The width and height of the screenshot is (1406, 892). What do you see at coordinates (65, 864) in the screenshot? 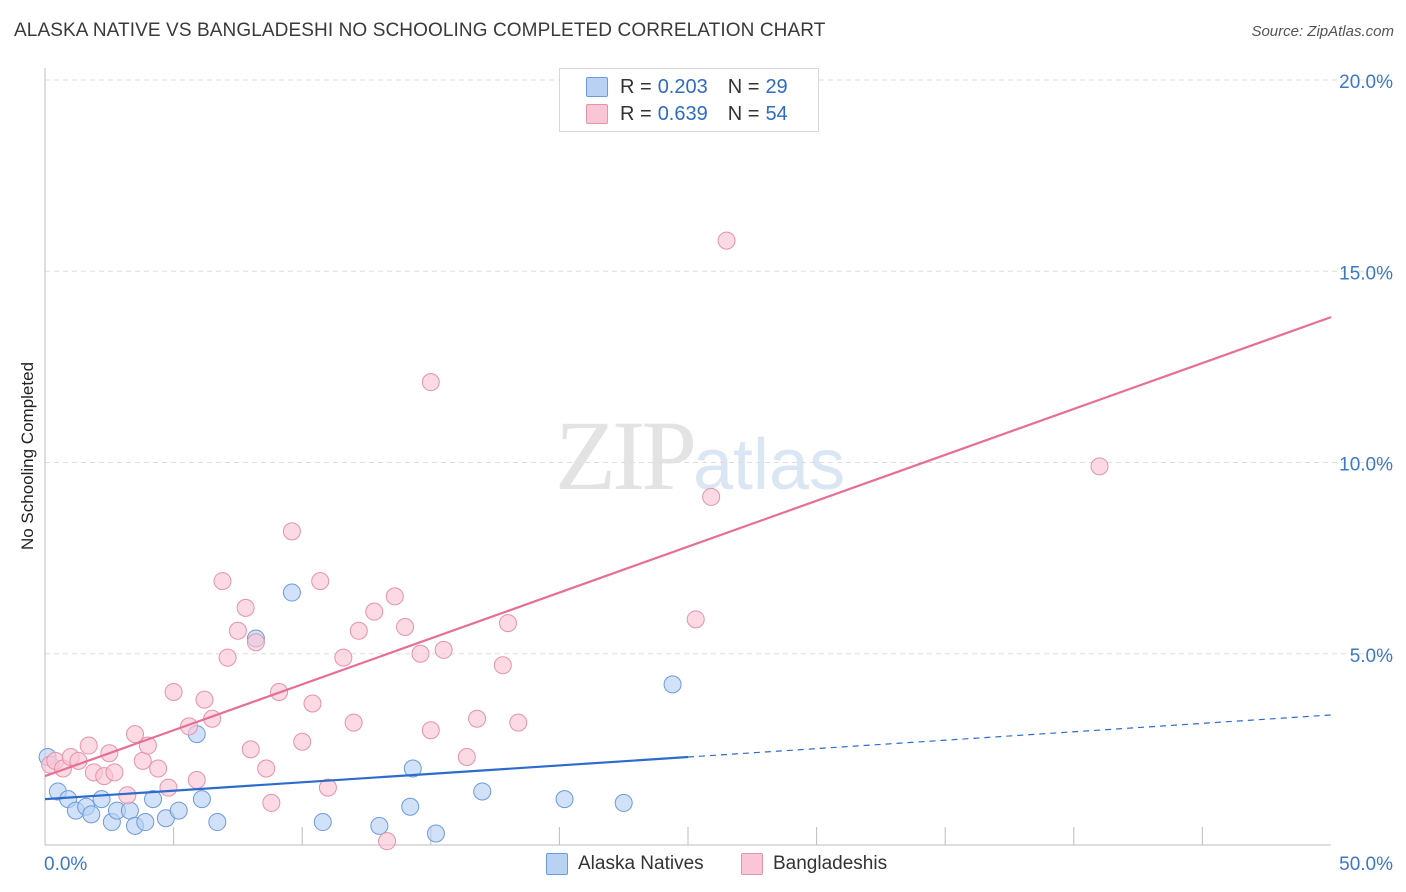
I see `x-tick-label: 0.0%` at bounding box center [65, 864].